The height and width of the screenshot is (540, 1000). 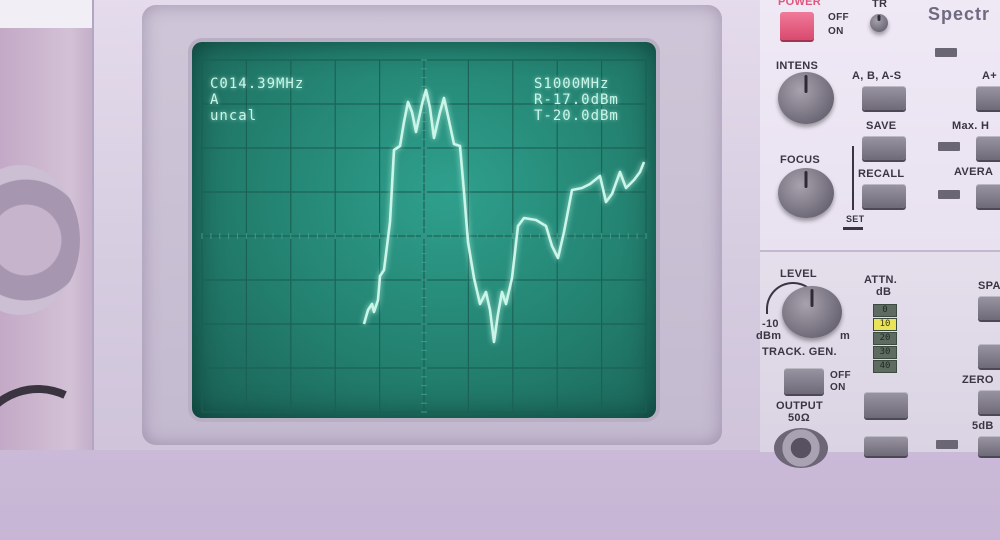 I want to click on recall-button, so click(x=884, y=196).